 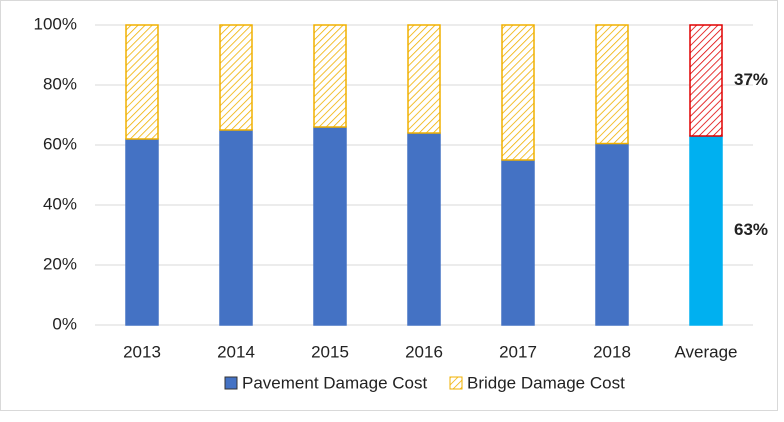 What do you see at coordinates (236, 351) in the screenshot?
I see `x-tick-label: 2014` at bounding box center [236, 351].